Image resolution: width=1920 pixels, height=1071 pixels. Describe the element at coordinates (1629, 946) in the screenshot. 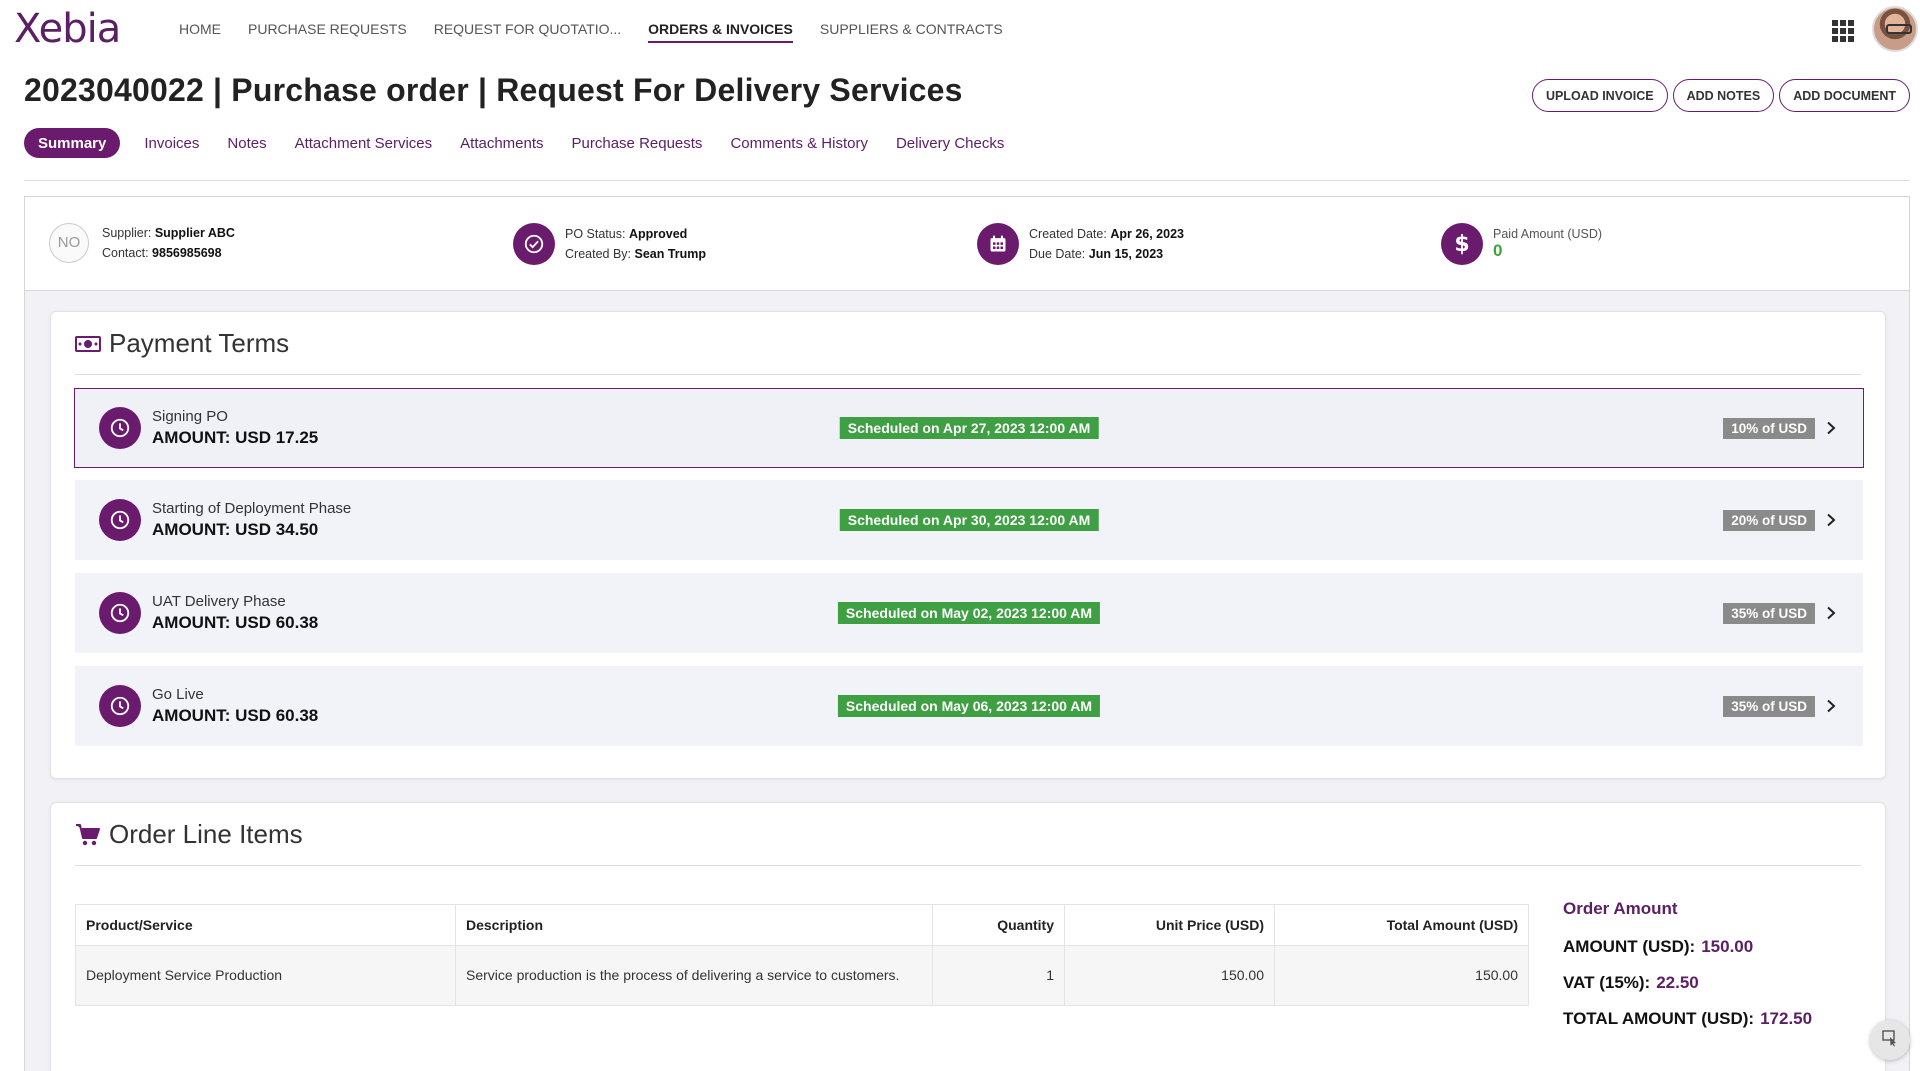

I see `amount-label: AMOUNT (USD):` at that location.